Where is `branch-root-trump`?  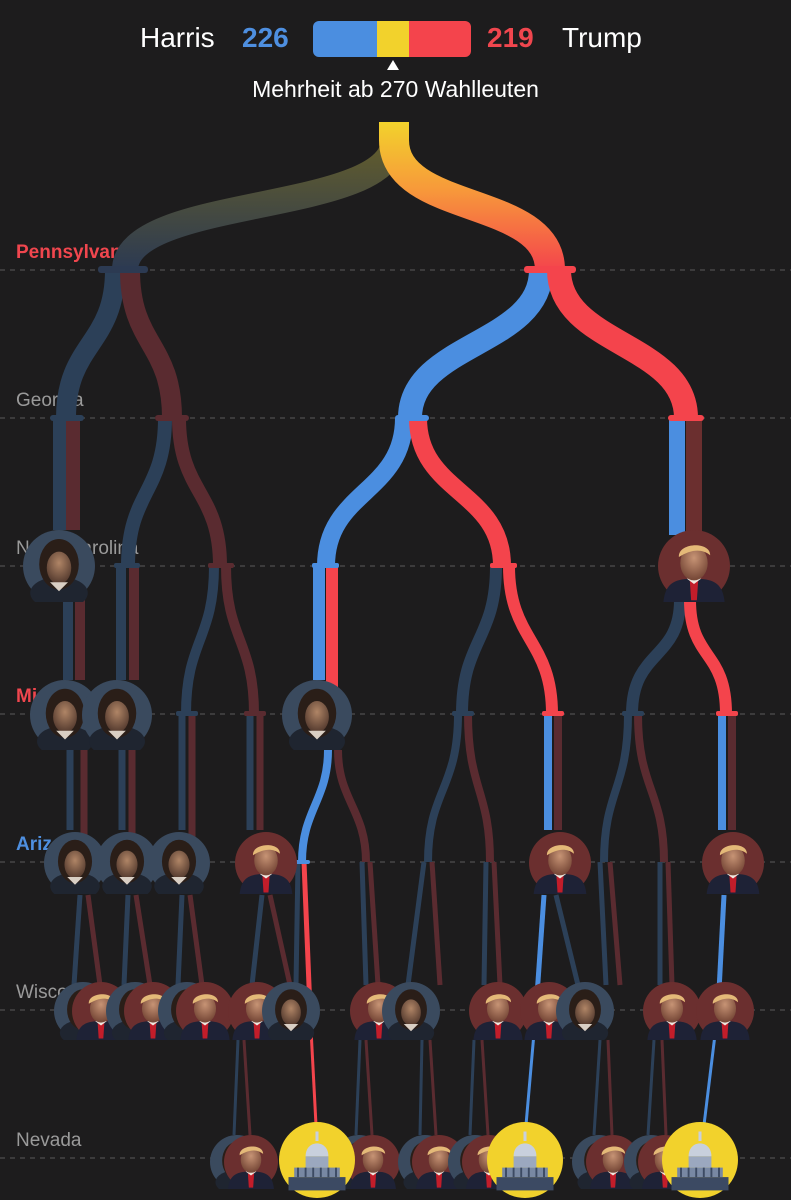
branch-root-trump is located at coordinates (472, 197).